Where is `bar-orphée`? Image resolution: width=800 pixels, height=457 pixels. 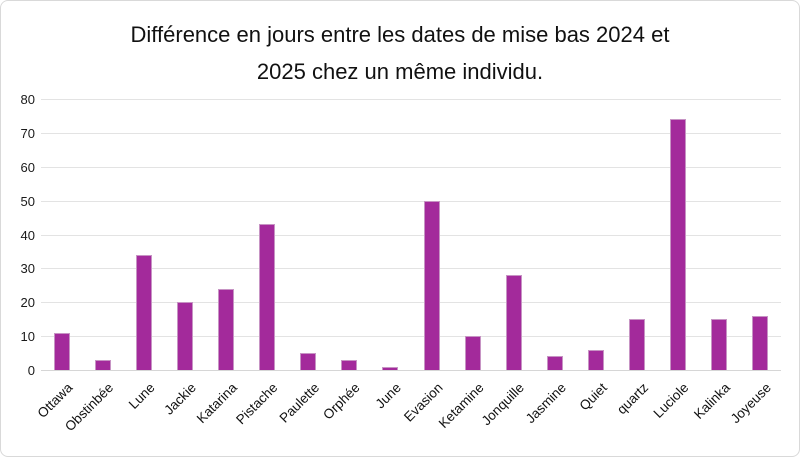 bar-orphée is located at coordinates (349, 364).